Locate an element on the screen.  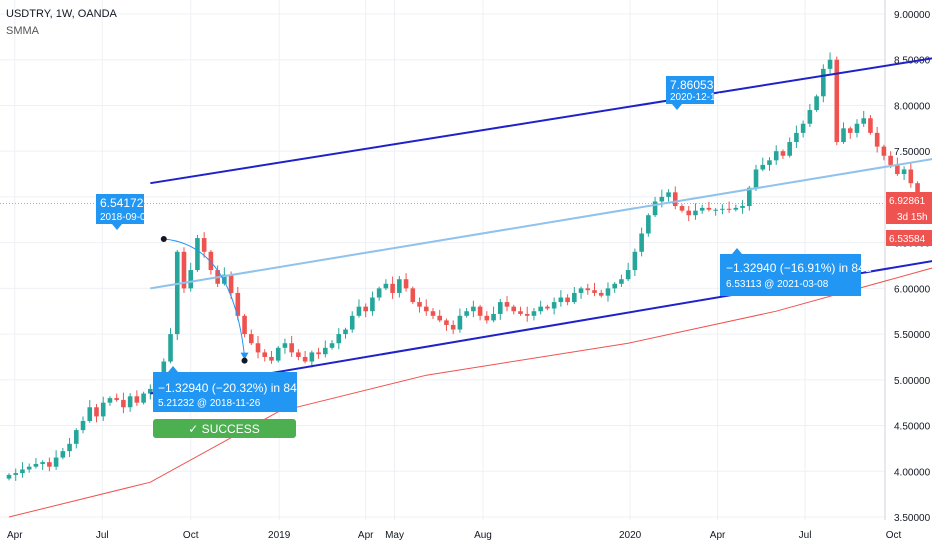
symbol-title: USDTRY, 1W, OANDA is located at coordinates (61, 14).